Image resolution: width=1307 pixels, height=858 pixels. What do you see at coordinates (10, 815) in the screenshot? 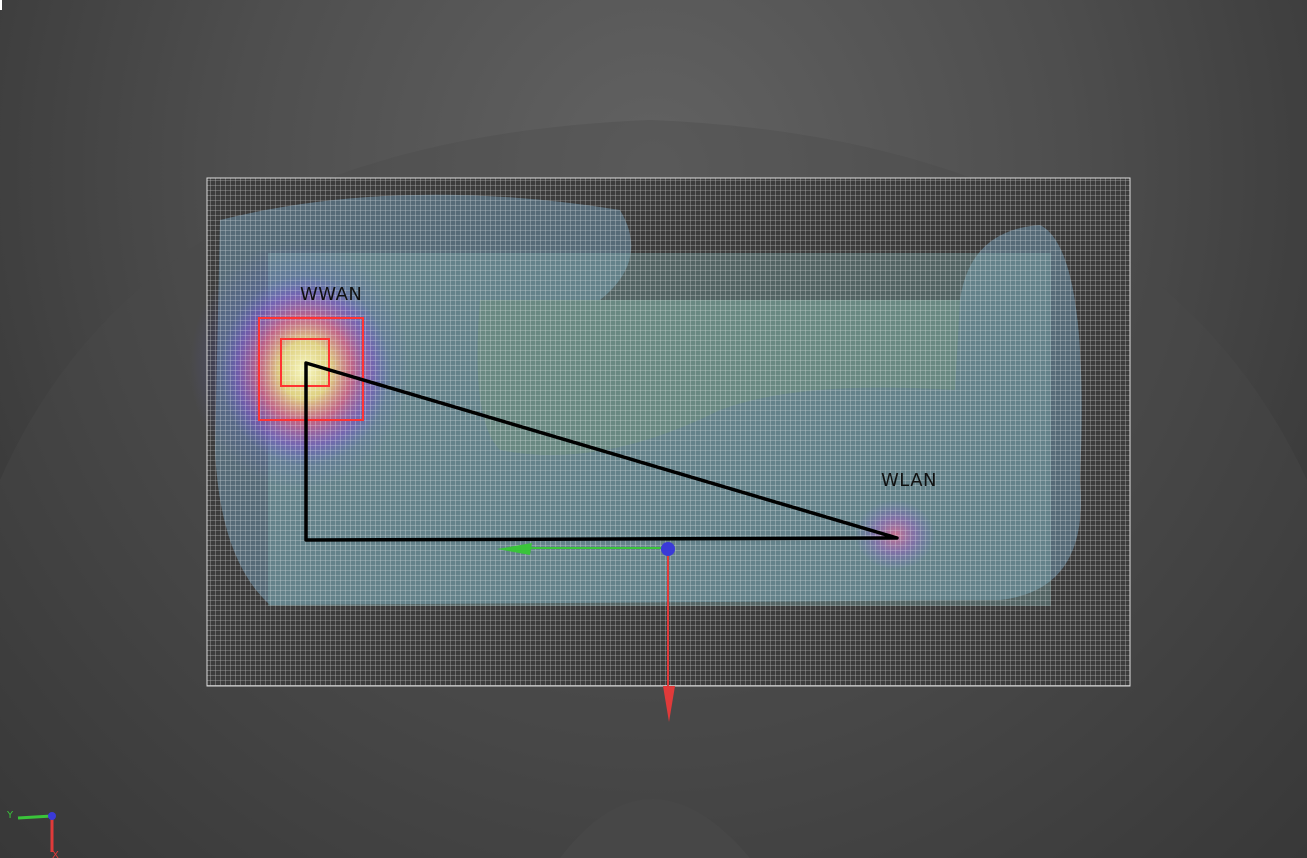
I see `mini-axis-y-label: Y` at bounding box center [10, 815].